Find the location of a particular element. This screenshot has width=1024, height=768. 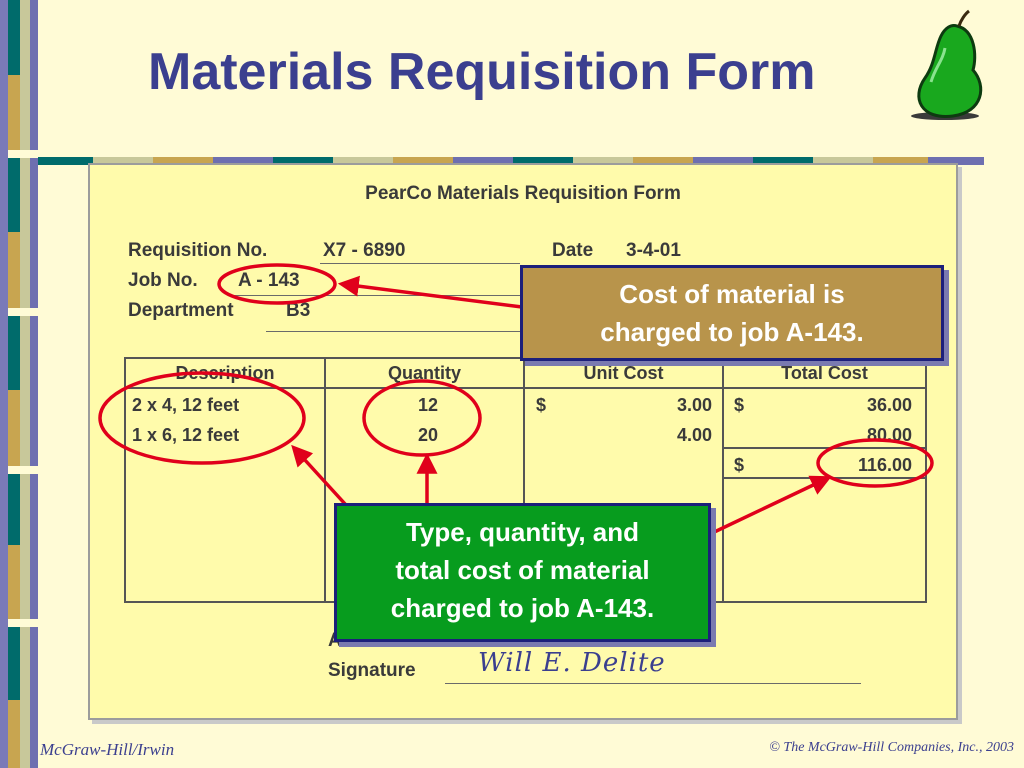

grand-total: 116.00 is located at coordinates (884, 465).